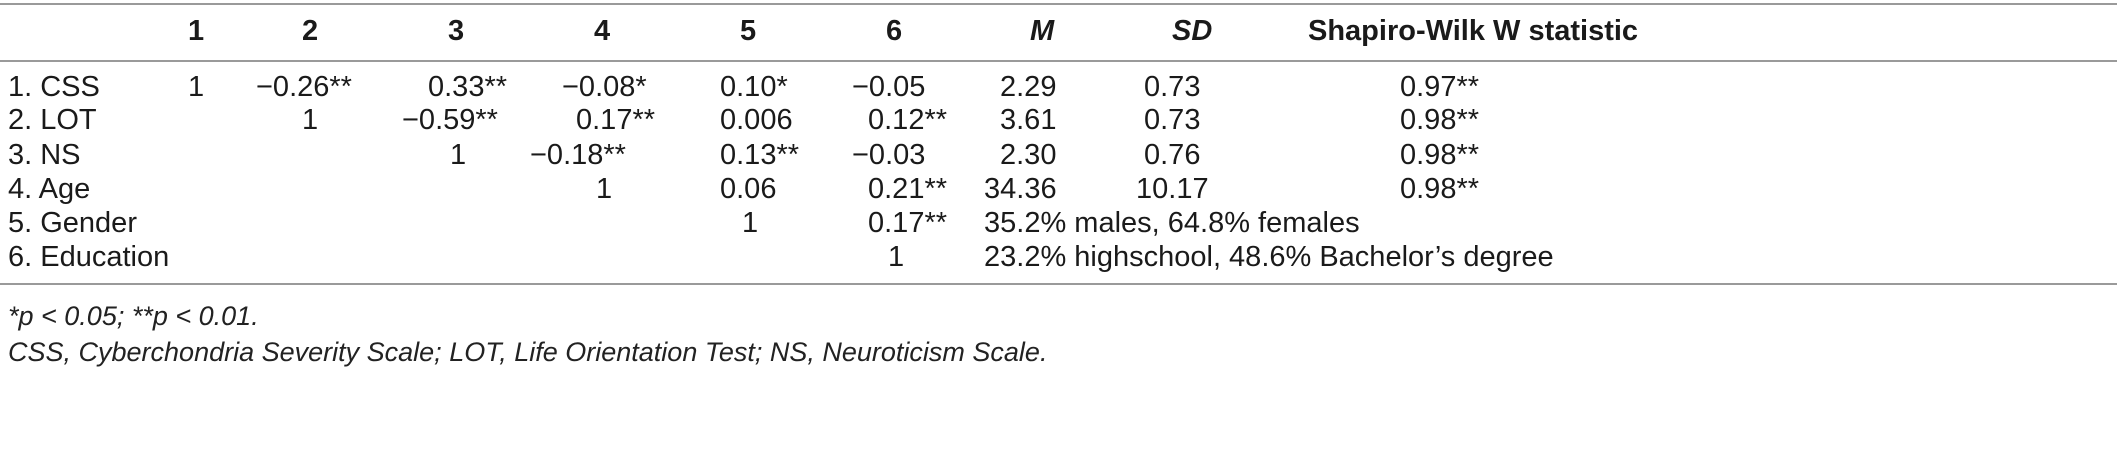 This screenshot has width=2117, height=470. Describe the element at coordinates (908, 189) in the screenshot. I see `table-cell: 0.21**` at that location.